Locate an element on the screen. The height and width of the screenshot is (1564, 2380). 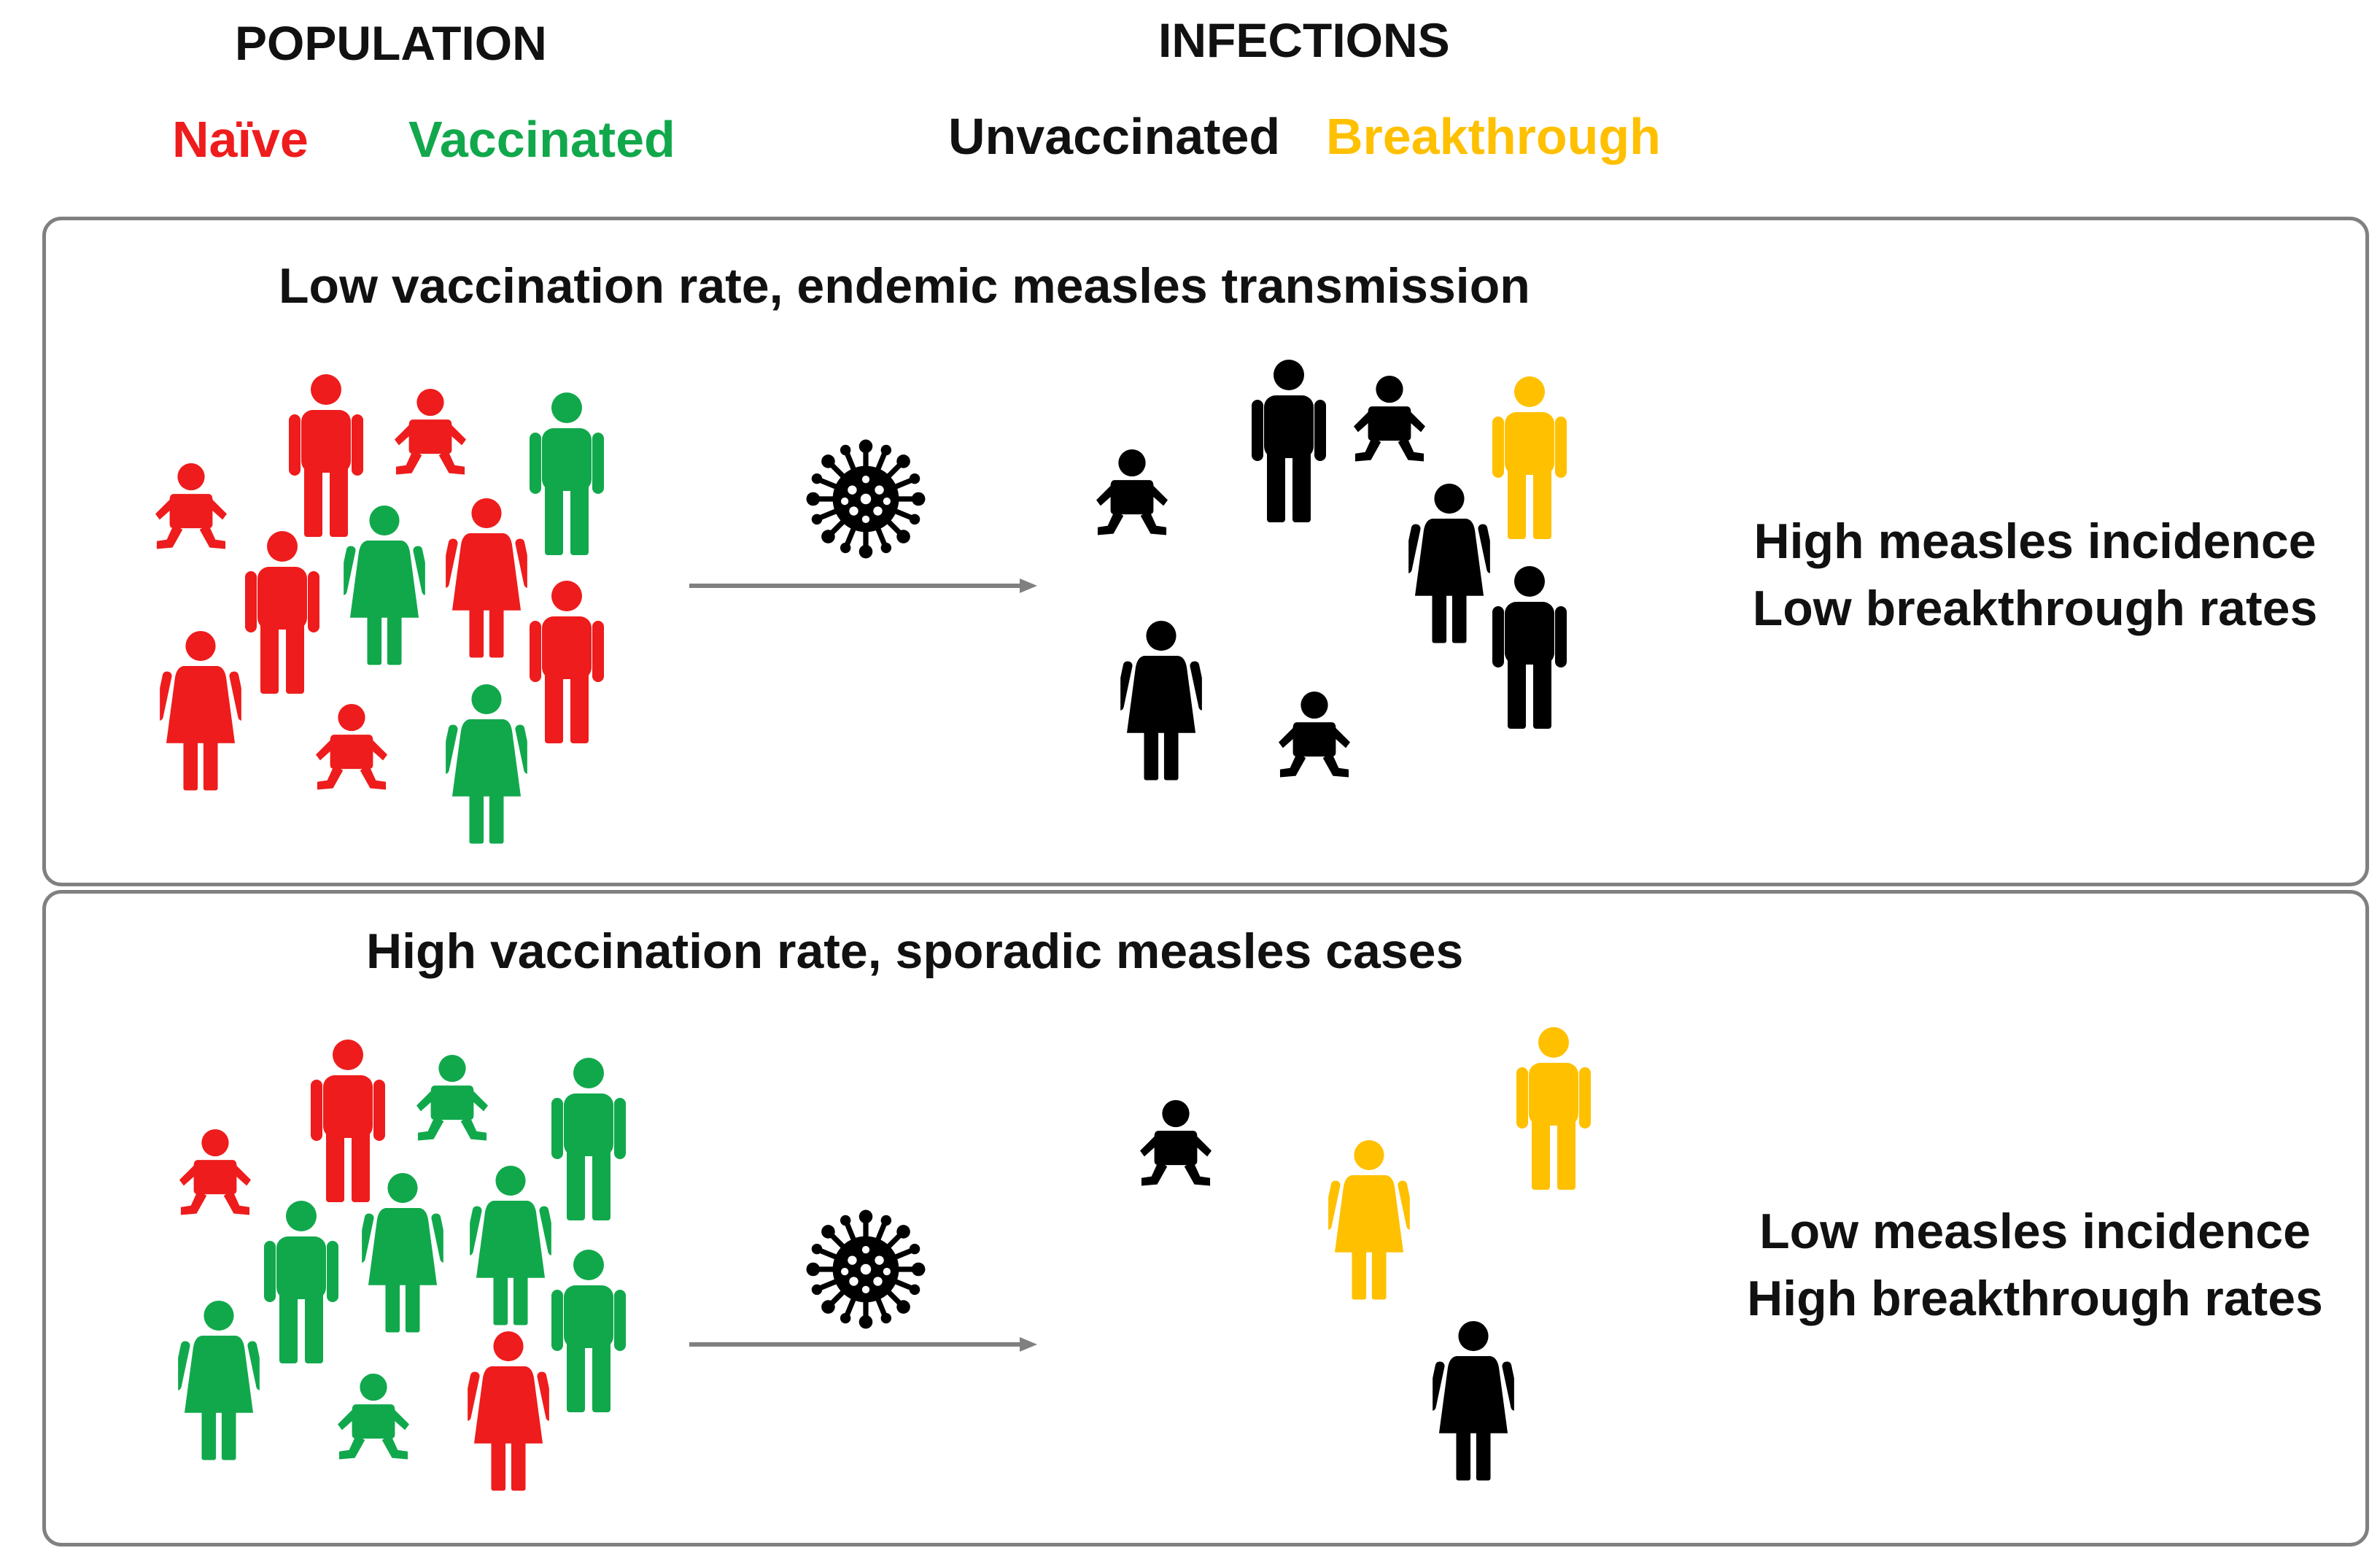
legend-naive: Naïve is located at coordinates (240, 139).